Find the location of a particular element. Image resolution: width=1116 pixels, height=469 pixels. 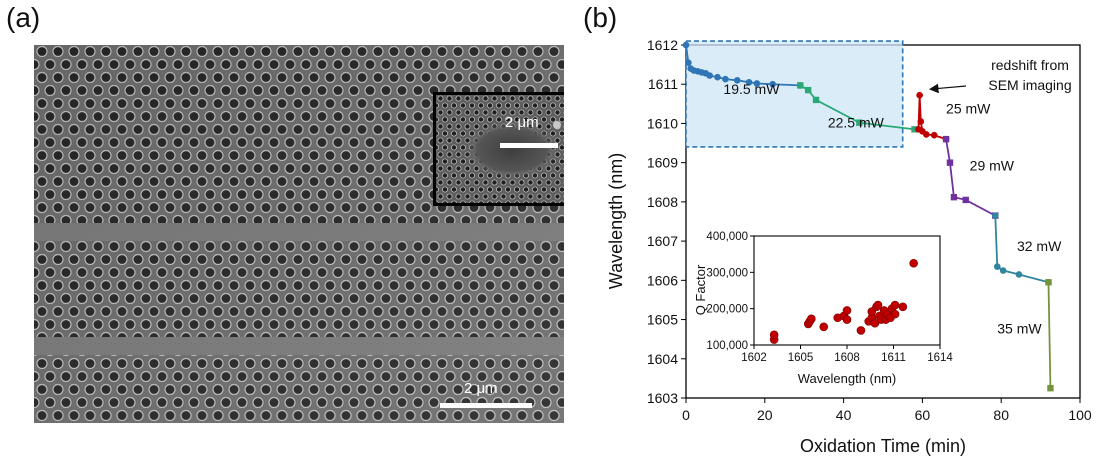

inset-x-tick-label: 1611 is located at coordinates (893, 358).